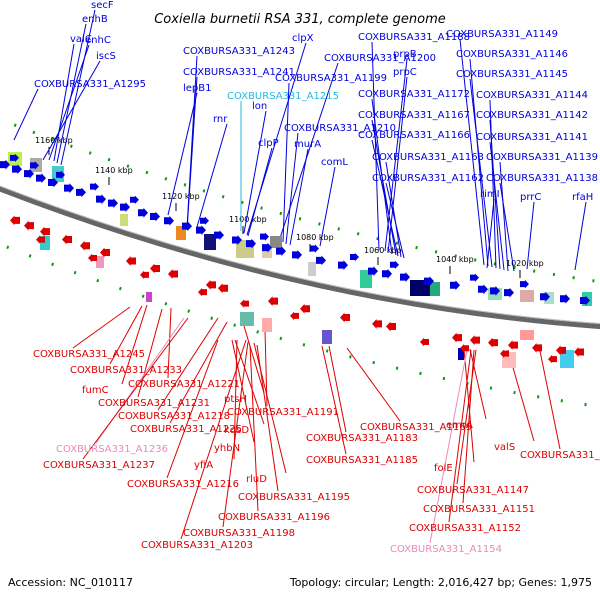 This screenshot has width=600, height=600. Describe the element at coordinates (414, 94) in the screenshot. I see `forward-gene-label: COXBURSA331_A1172` at that location.